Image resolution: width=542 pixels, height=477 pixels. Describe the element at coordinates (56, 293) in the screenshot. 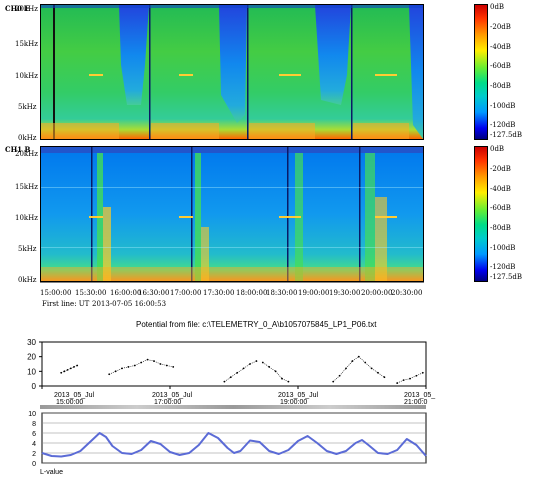

I see `time-axis-label: 15:00:00` at that location.